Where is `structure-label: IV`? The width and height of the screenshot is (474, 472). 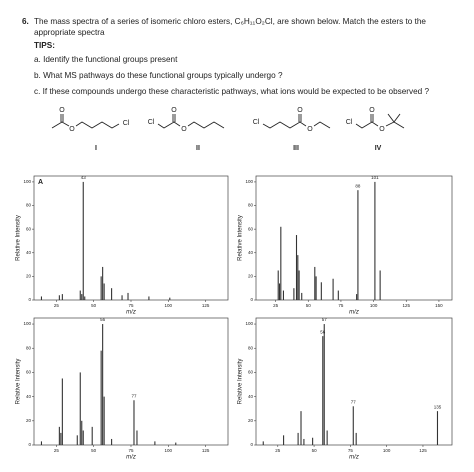
structure-label: IV is located at coordinates (378, 148).